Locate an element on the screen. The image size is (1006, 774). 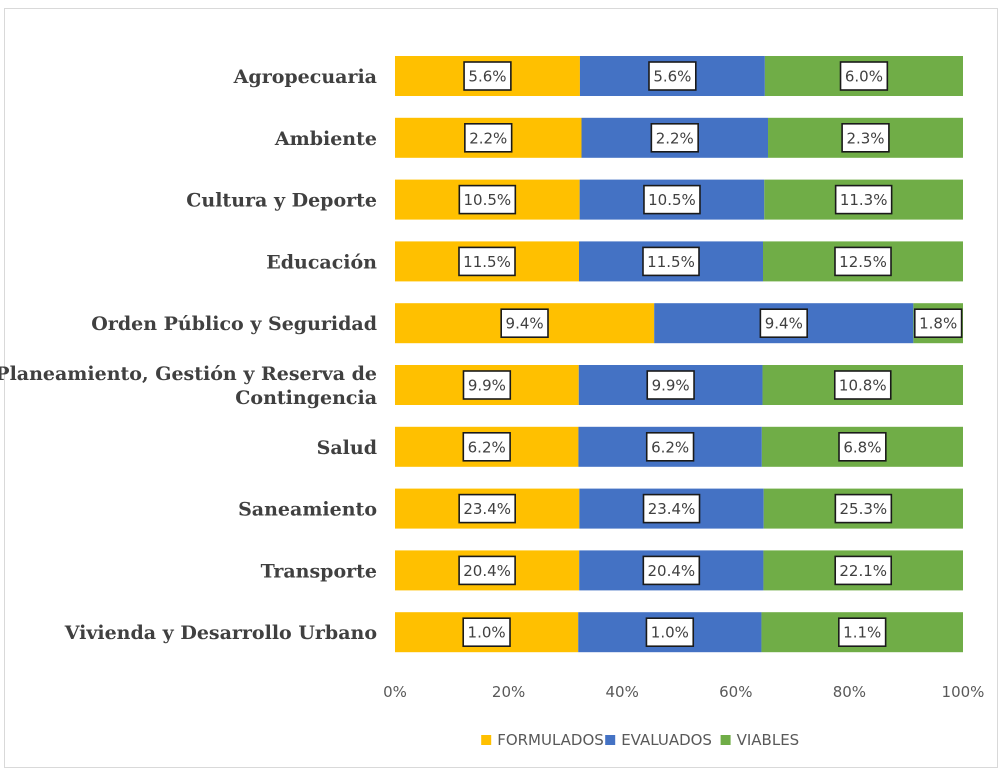
x-tick-label-1: 20% is located at coordinates (508, 692).